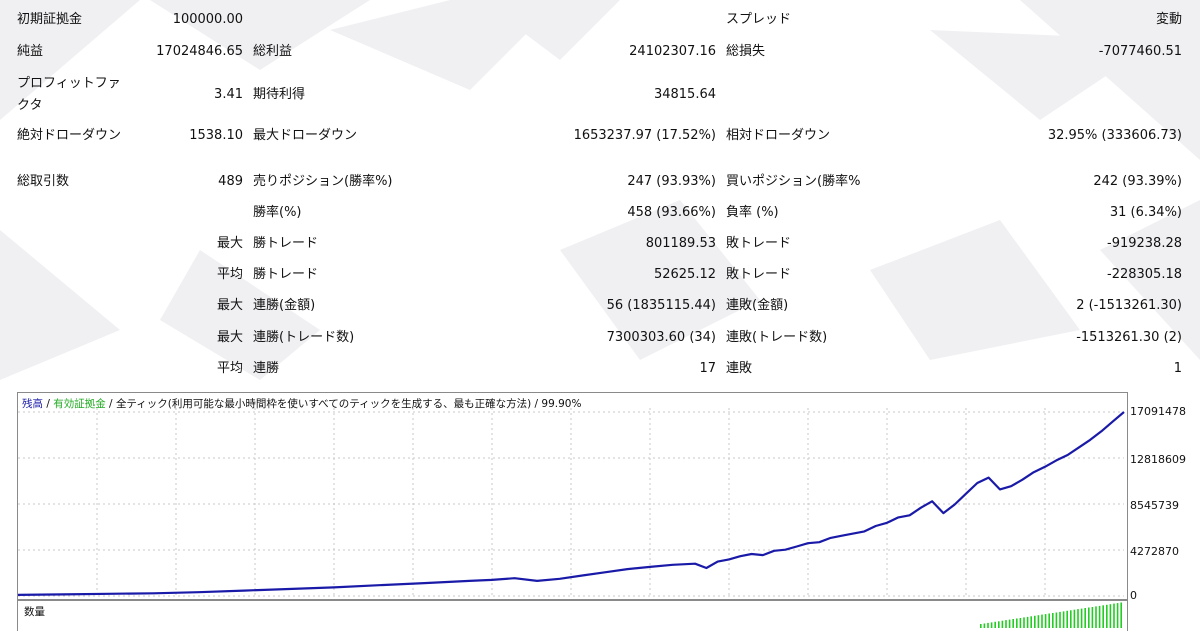  What do you see at coordinates (305, 135) in the screenshot?
I see `label-maximal-drawdown: 最大ドローダウン` at bounding box center [305, 135].